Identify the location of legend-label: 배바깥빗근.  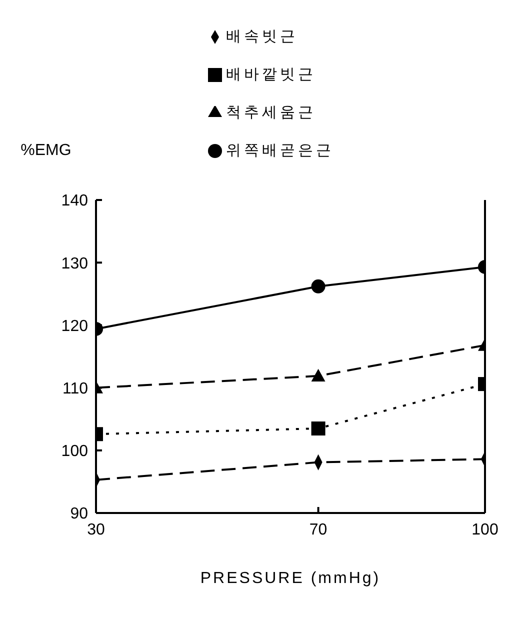
(271, 74).